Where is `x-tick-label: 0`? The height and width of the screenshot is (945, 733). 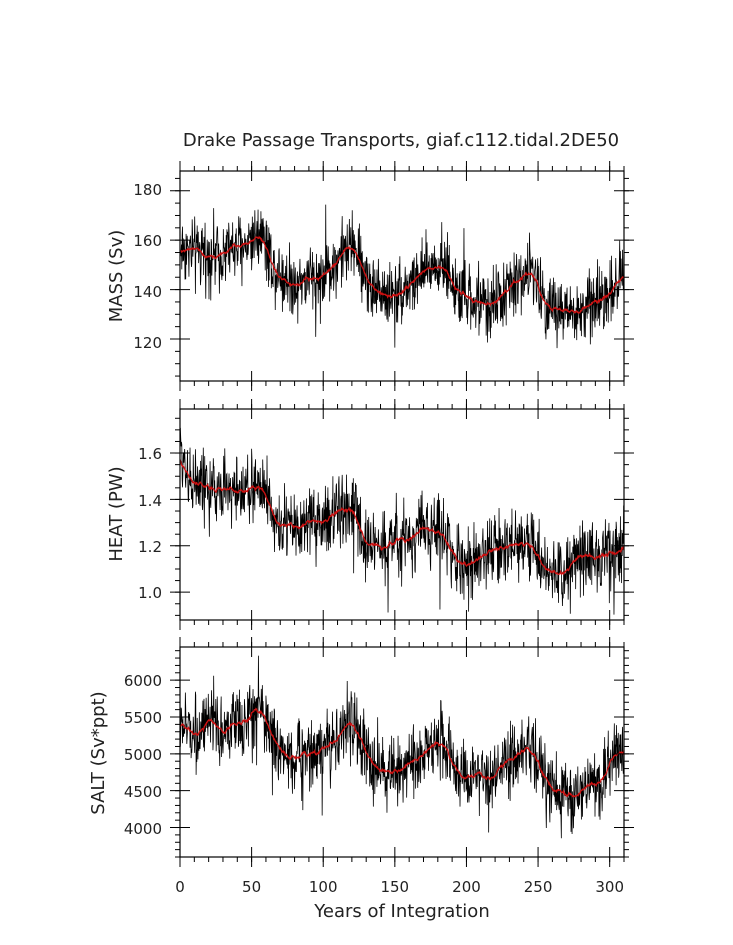 x-tick-label: 0 is located at coordinates (180, 887).